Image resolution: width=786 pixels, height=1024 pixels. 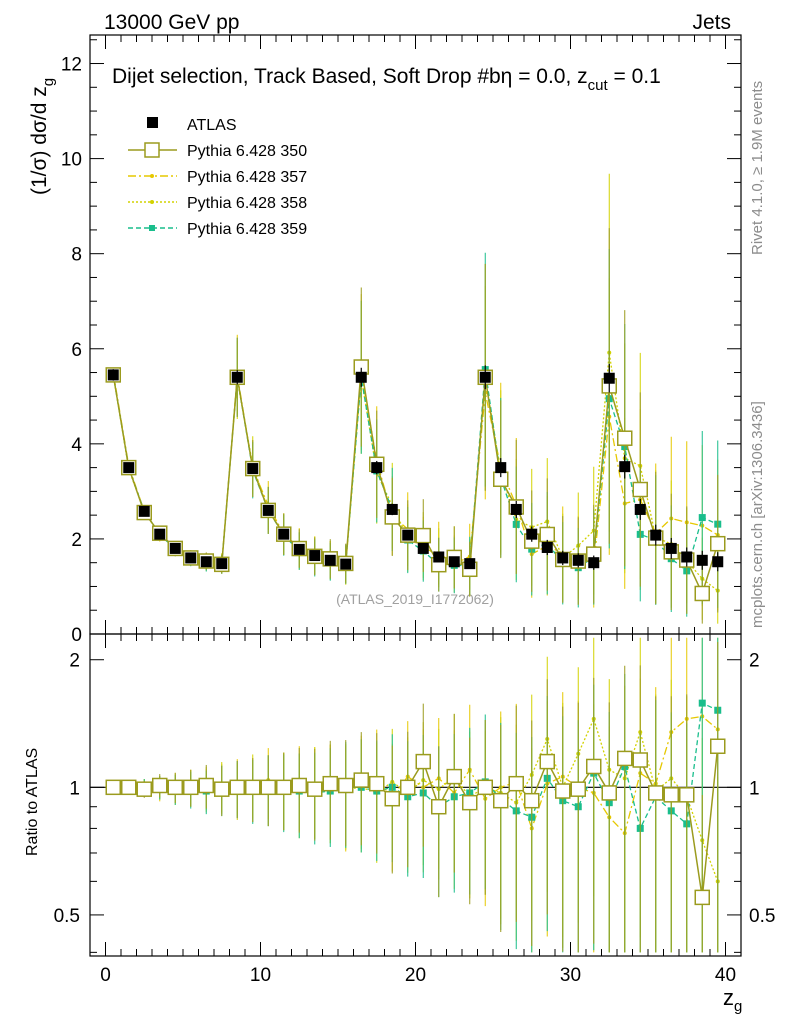 I want to click on legend-label-pythia-359: Pythia 6.428 359, so click(x=247, y=229).